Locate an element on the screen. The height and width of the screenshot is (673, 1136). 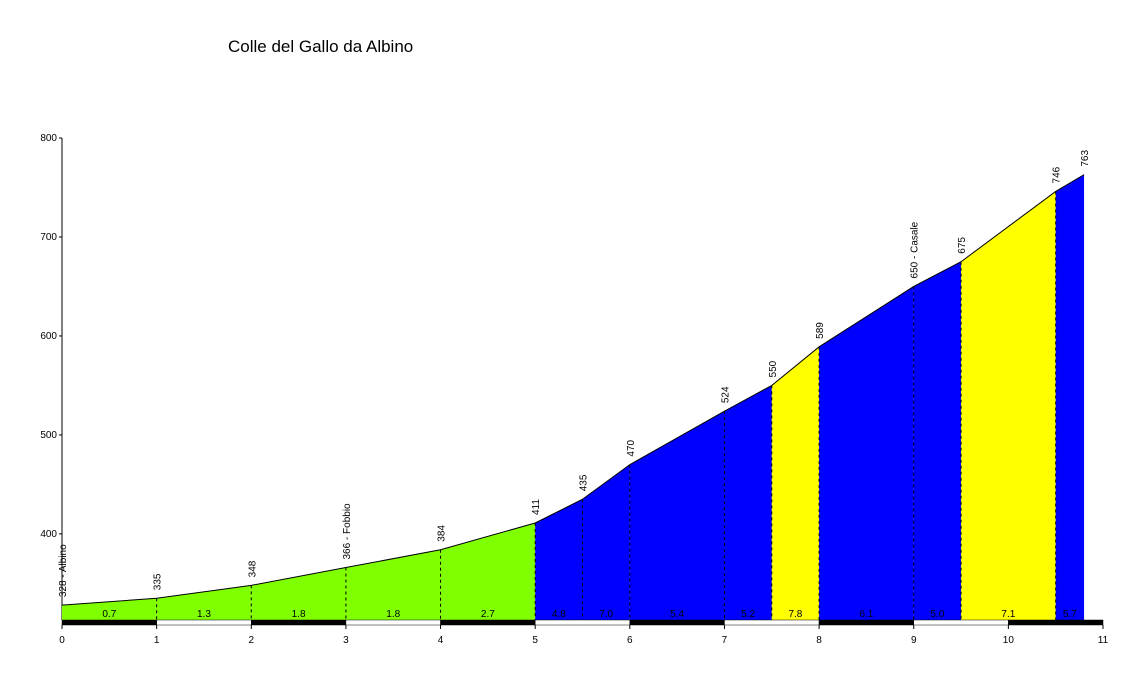
gradient-label: 2.7 is located at coordinates (488, 614).